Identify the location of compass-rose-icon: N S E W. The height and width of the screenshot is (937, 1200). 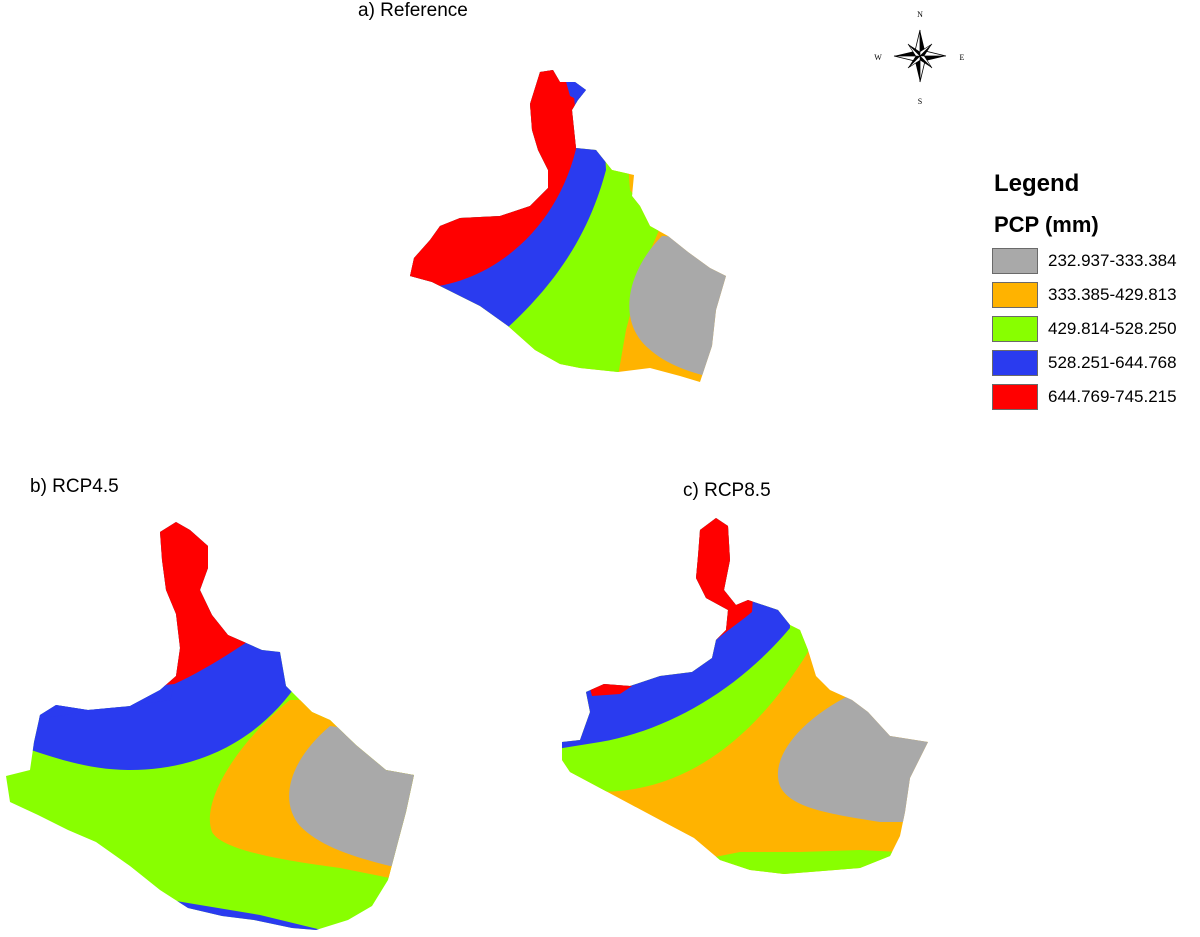
(919, 58).